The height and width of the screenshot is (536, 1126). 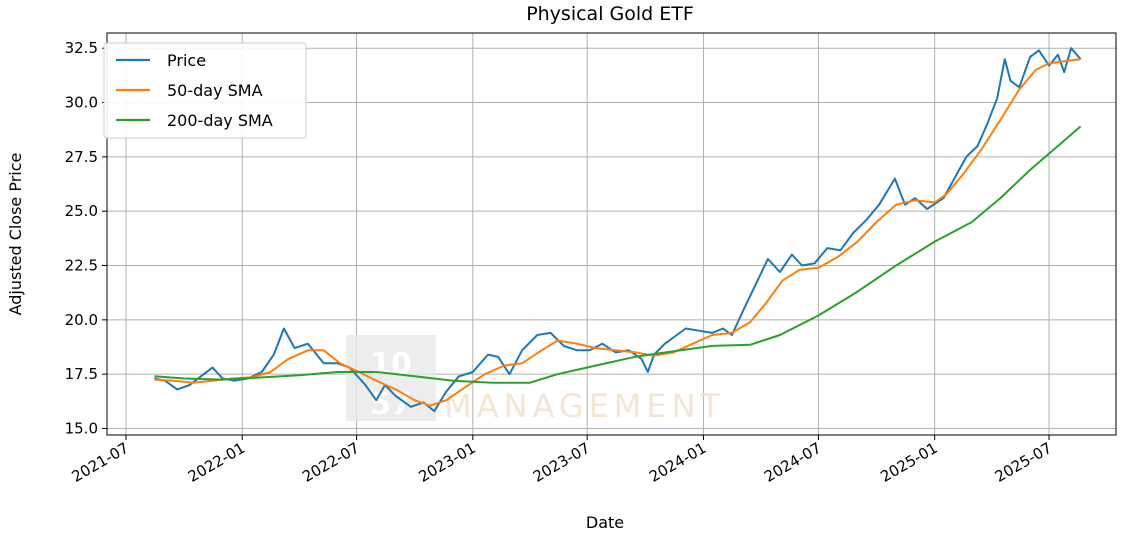 I want to click on y-tick-label: 30.0, so click(x=81, y=103).